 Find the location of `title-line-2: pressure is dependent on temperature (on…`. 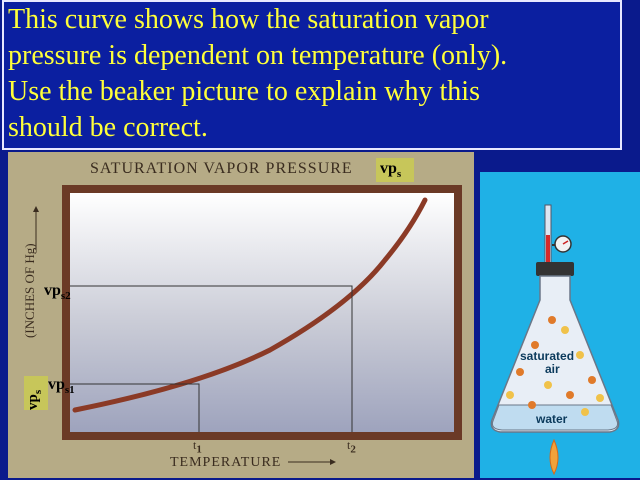

title-line-2: pressure is dependent on temperature (on… is located at coordinates (258, 55).